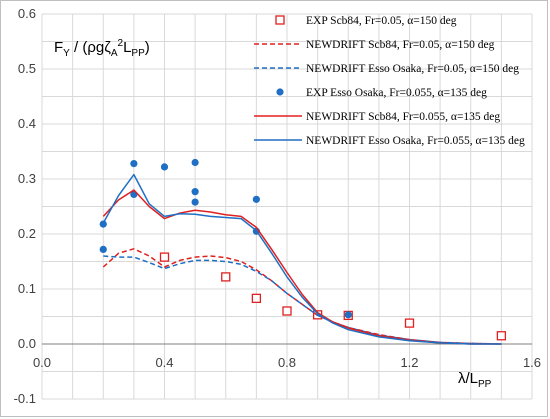 This screenshot has height=419, width=550. I want to click on legend-label: NEWDRIFT Esso Osaka, Fr=0.055, α=135 deg, so click(415, 141).